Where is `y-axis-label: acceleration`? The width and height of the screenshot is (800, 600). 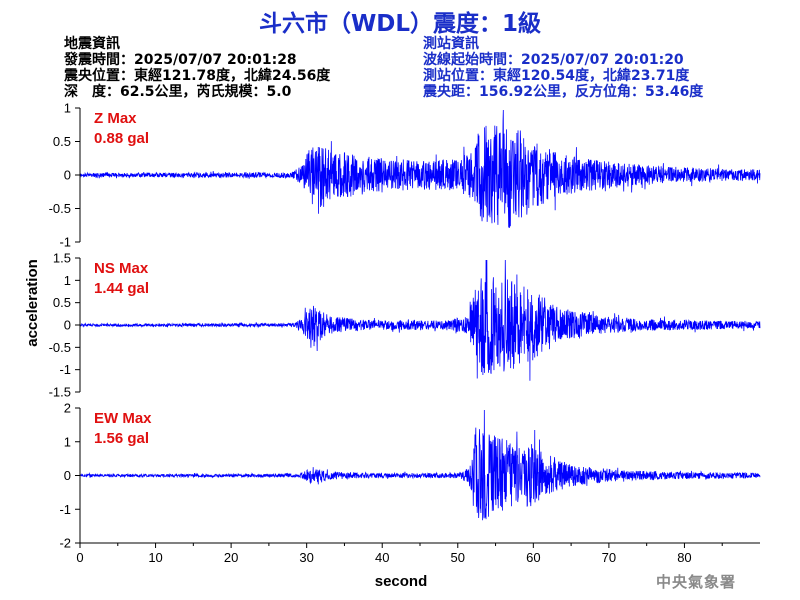 y-axis-label: acceleration is located at coordinates (32, 303).